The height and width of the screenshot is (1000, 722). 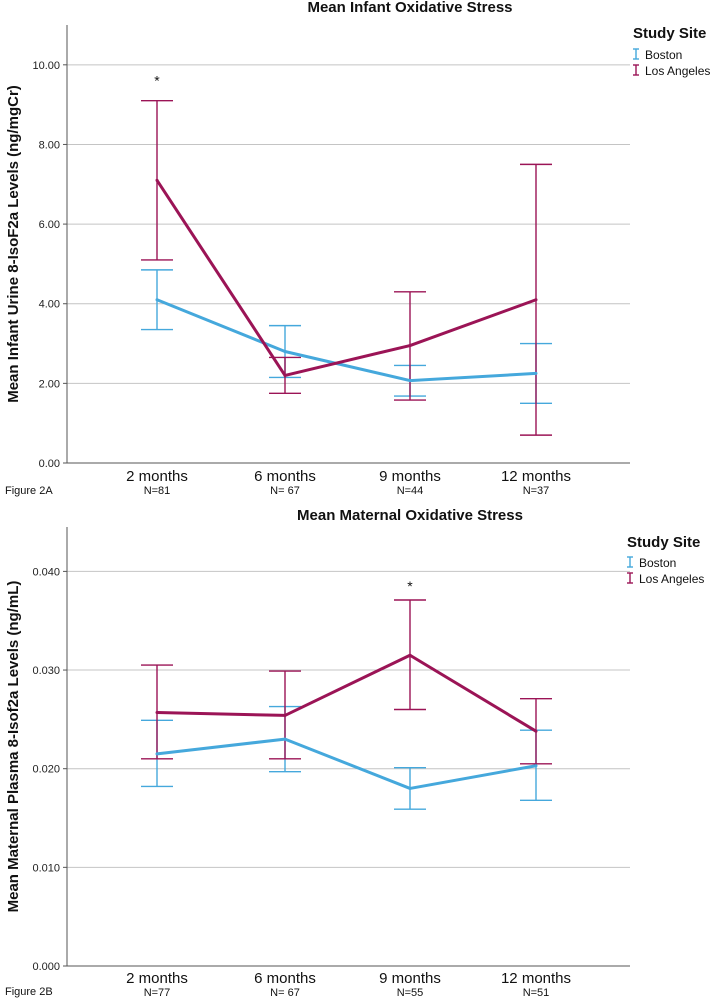 I want to click on figure-label: Figure 2B, so click(x=29, y=992).